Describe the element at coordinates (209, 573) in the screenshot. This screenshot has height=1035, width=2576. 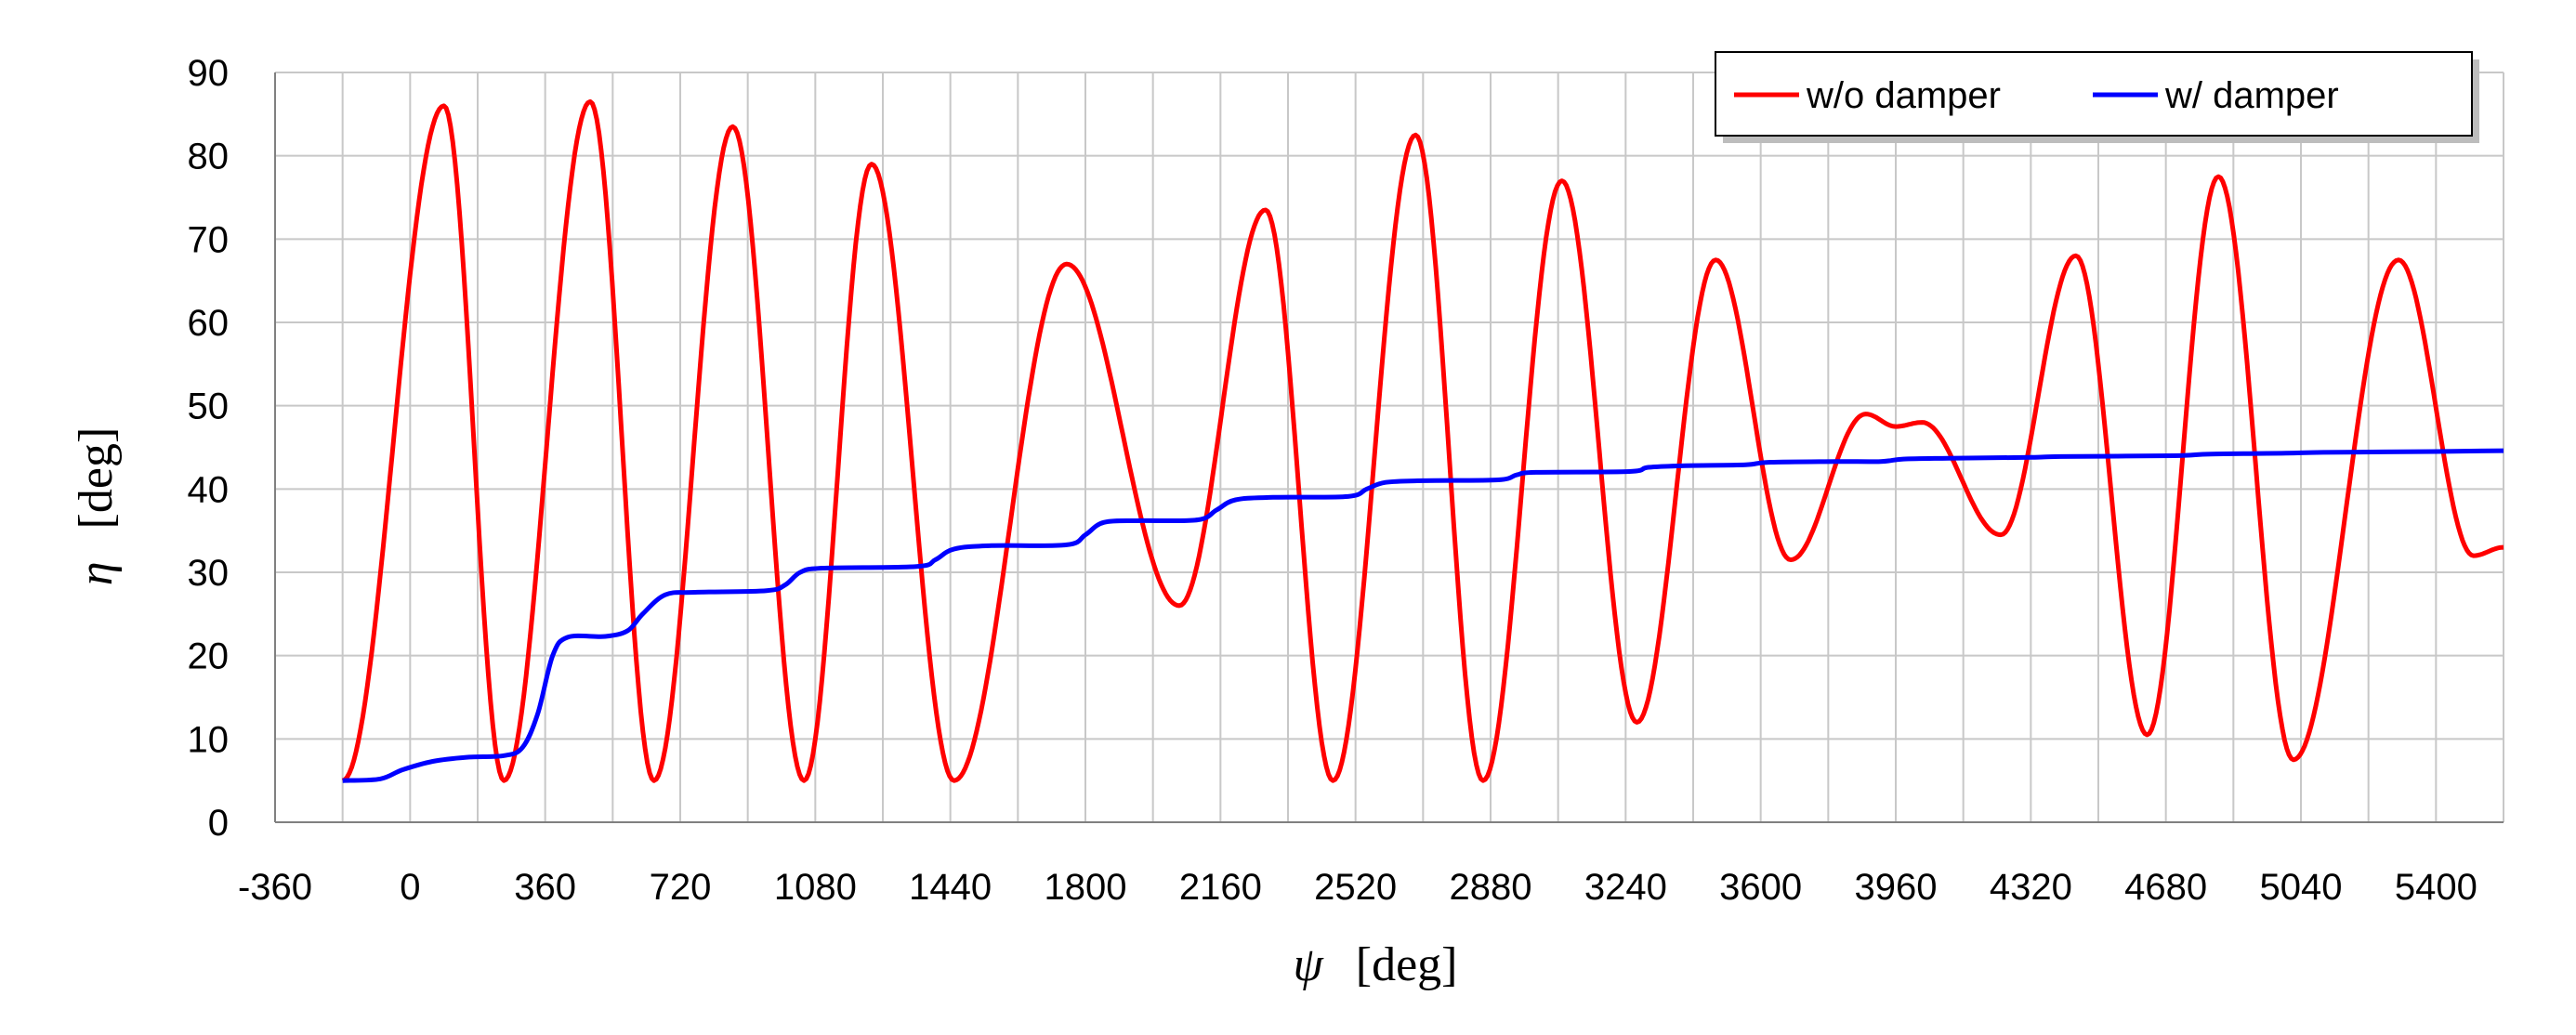
I see `y-tick-label: 30` at that location.